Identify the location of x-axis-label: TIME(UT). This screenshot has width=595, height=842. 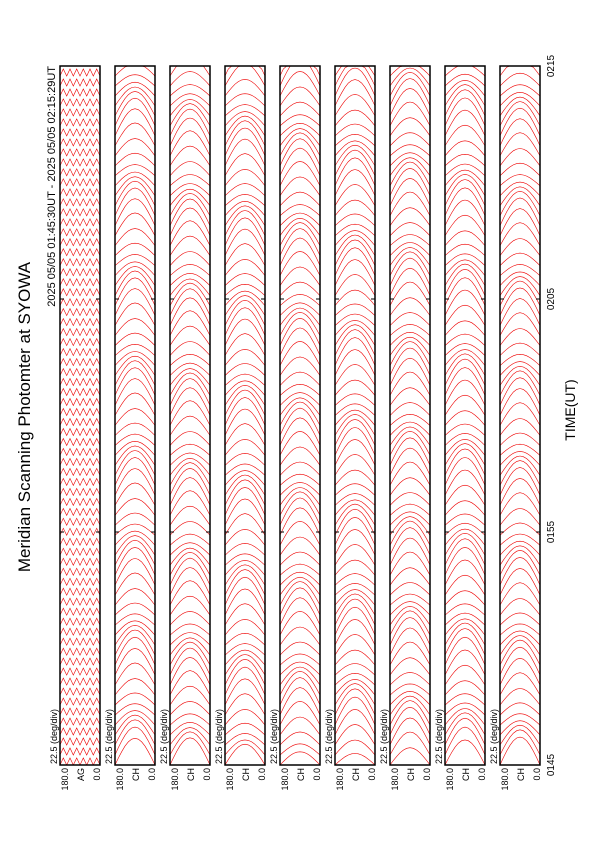
(570, 409).